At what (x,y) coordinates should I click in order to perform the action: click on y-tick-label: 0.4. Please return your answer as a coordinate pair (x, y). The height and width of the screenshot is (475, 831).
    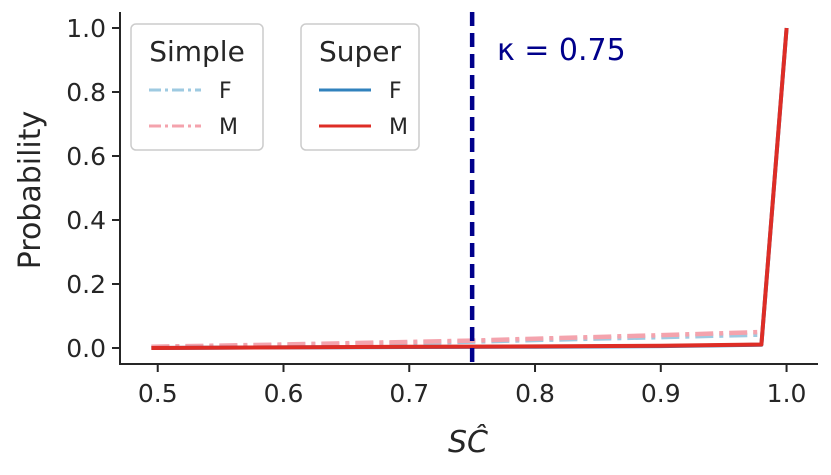
    Looking at the image, I should click on (86, 220).